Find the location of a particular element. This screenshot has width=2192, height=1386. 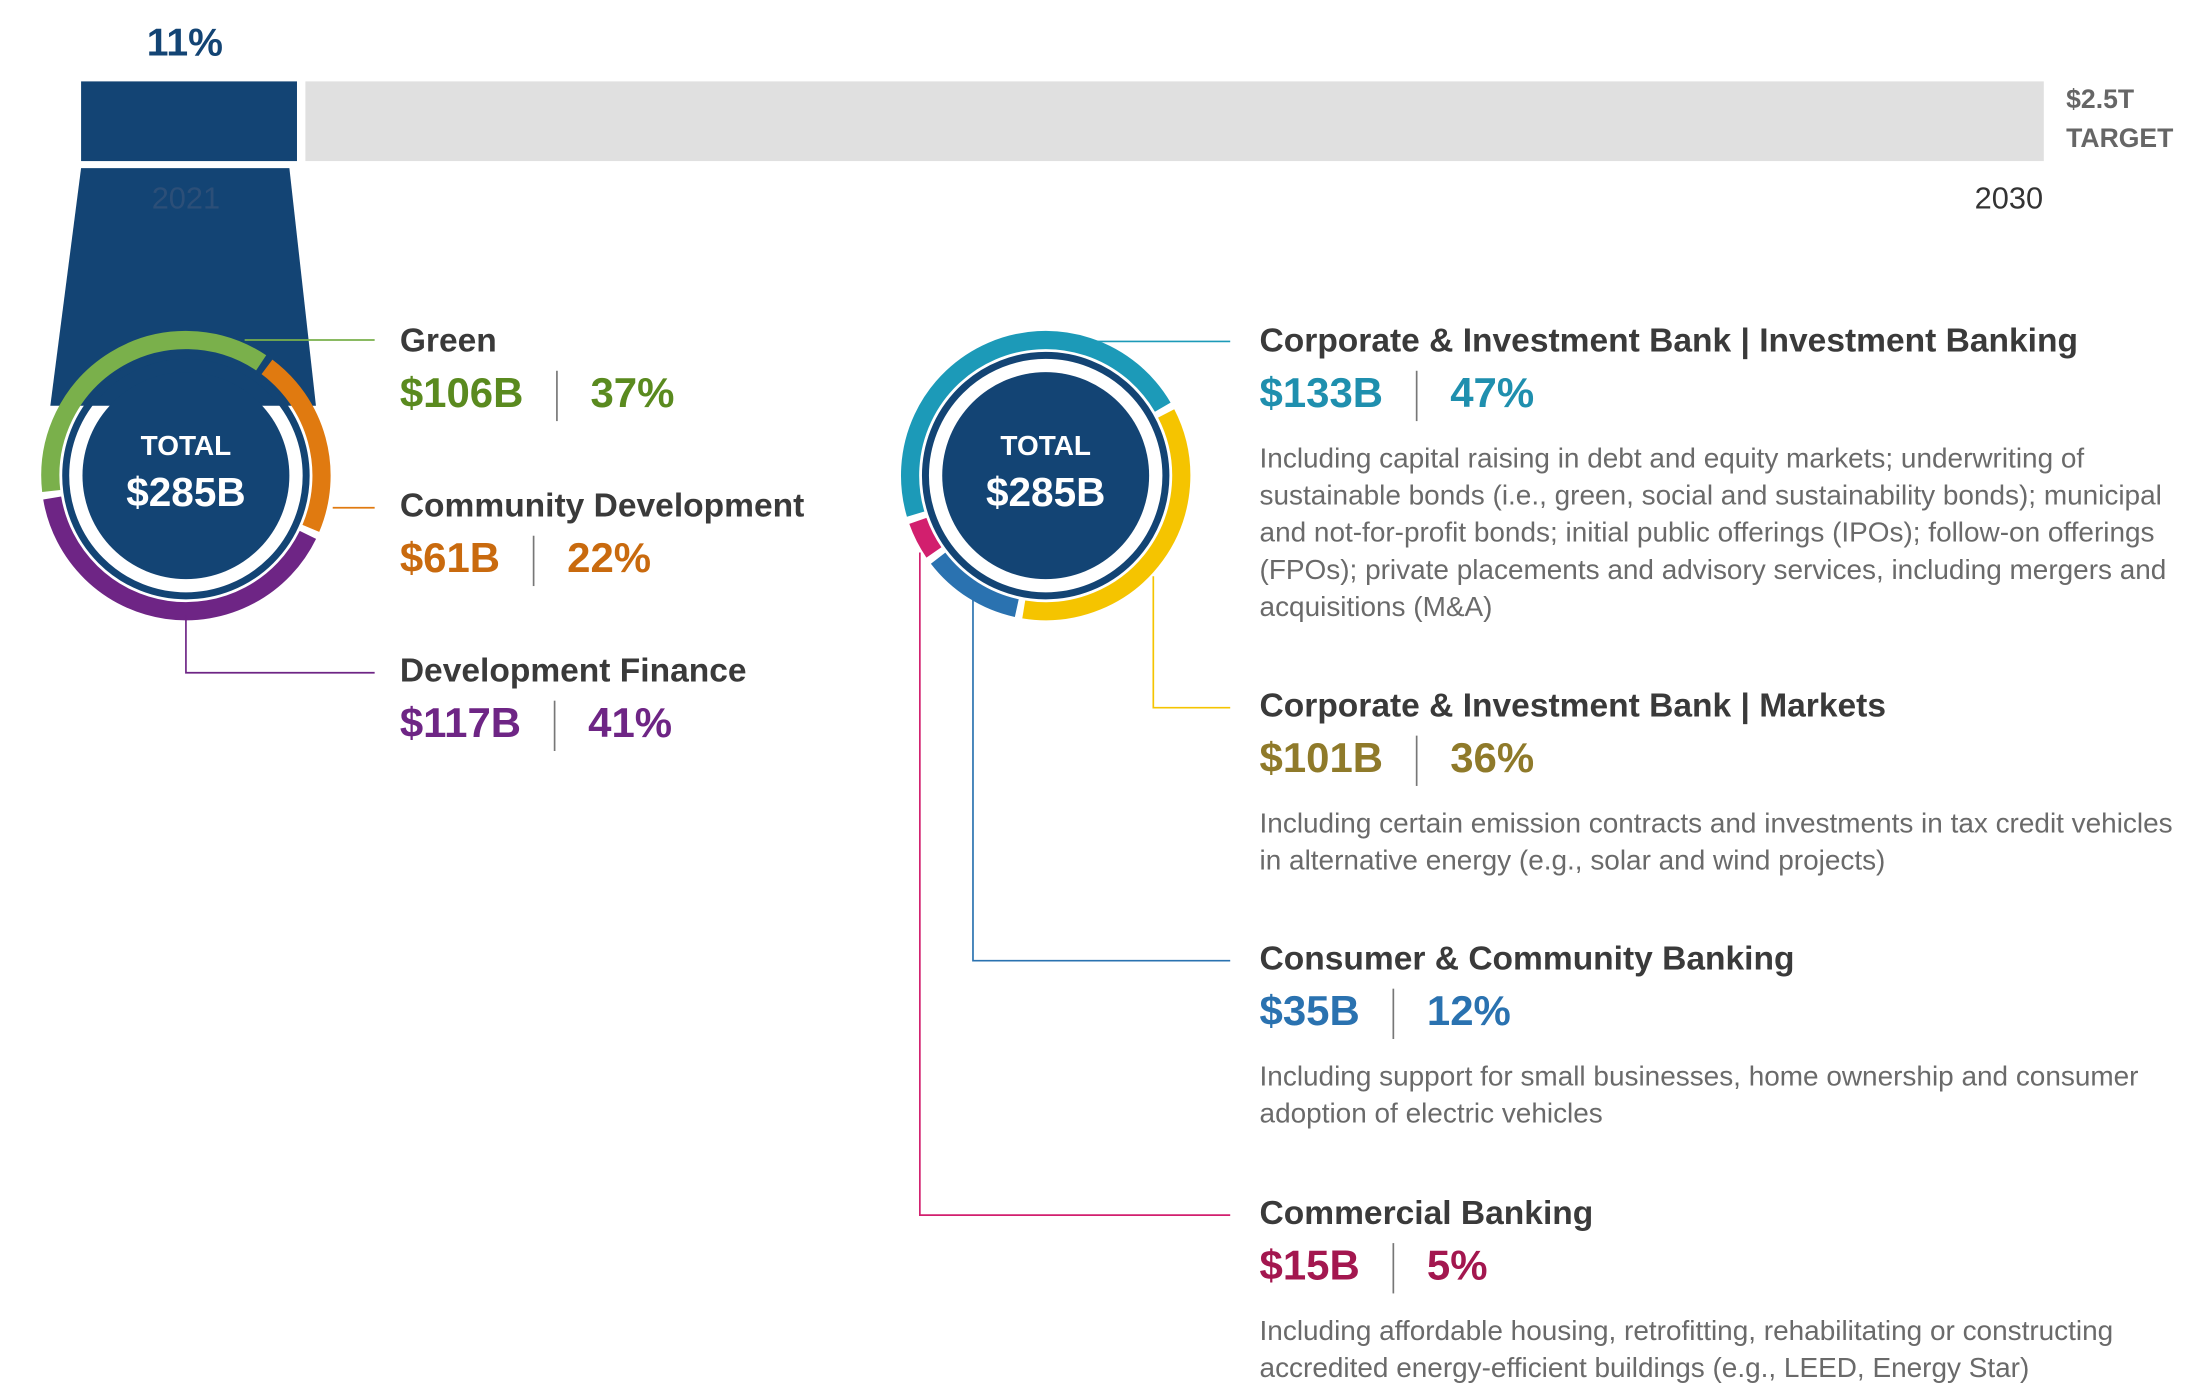

share-label: 47% is located at coordinates (1492, 392).